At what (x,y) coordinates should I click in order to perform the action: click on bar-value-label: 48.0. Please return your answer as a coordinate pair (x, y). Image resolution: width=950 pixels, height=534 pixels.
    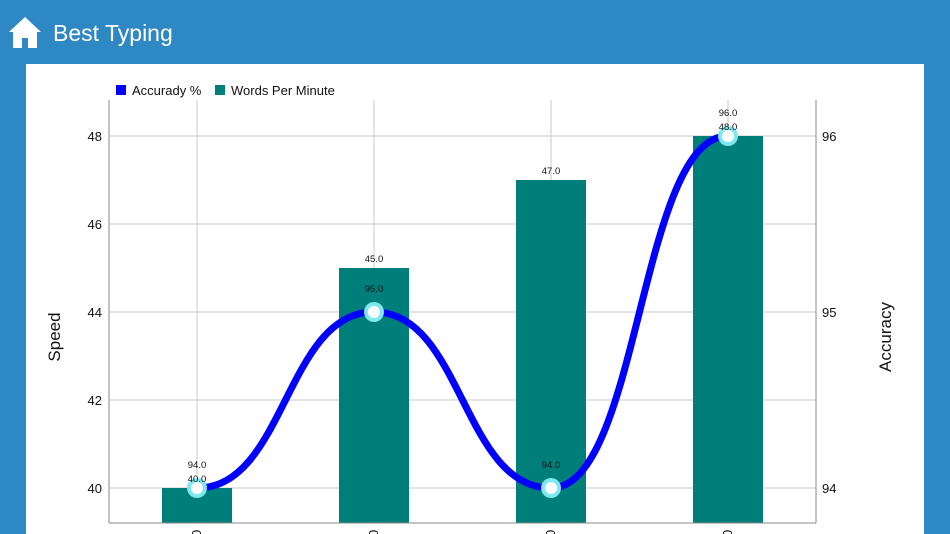
    Looking at the image, I should click on (728, 127).